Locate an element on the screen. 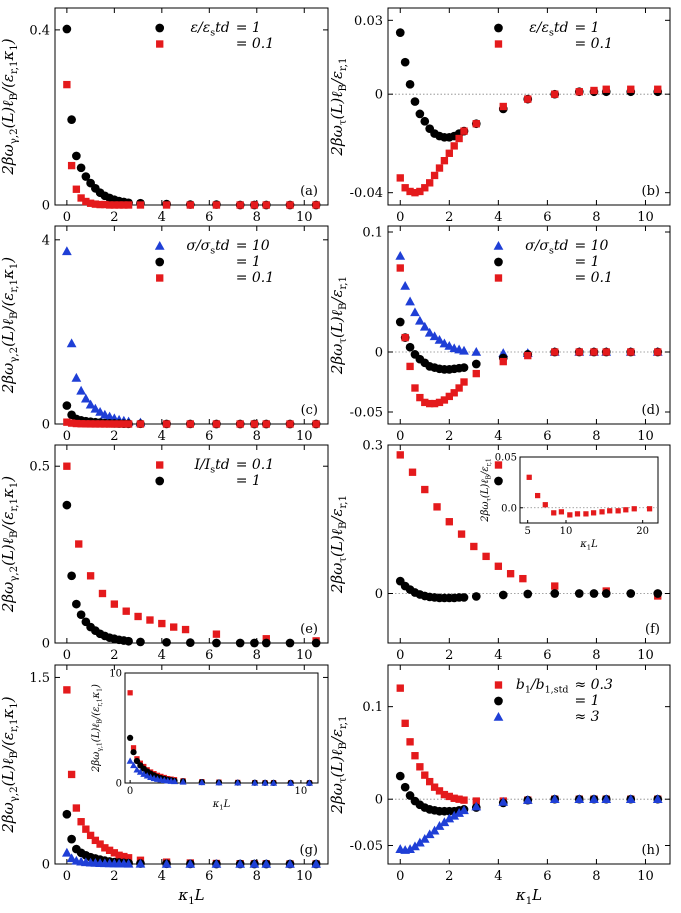 This screenshot has width=681, height=913. y-tick-label: 0.1 is located at coordinates (372, 707).